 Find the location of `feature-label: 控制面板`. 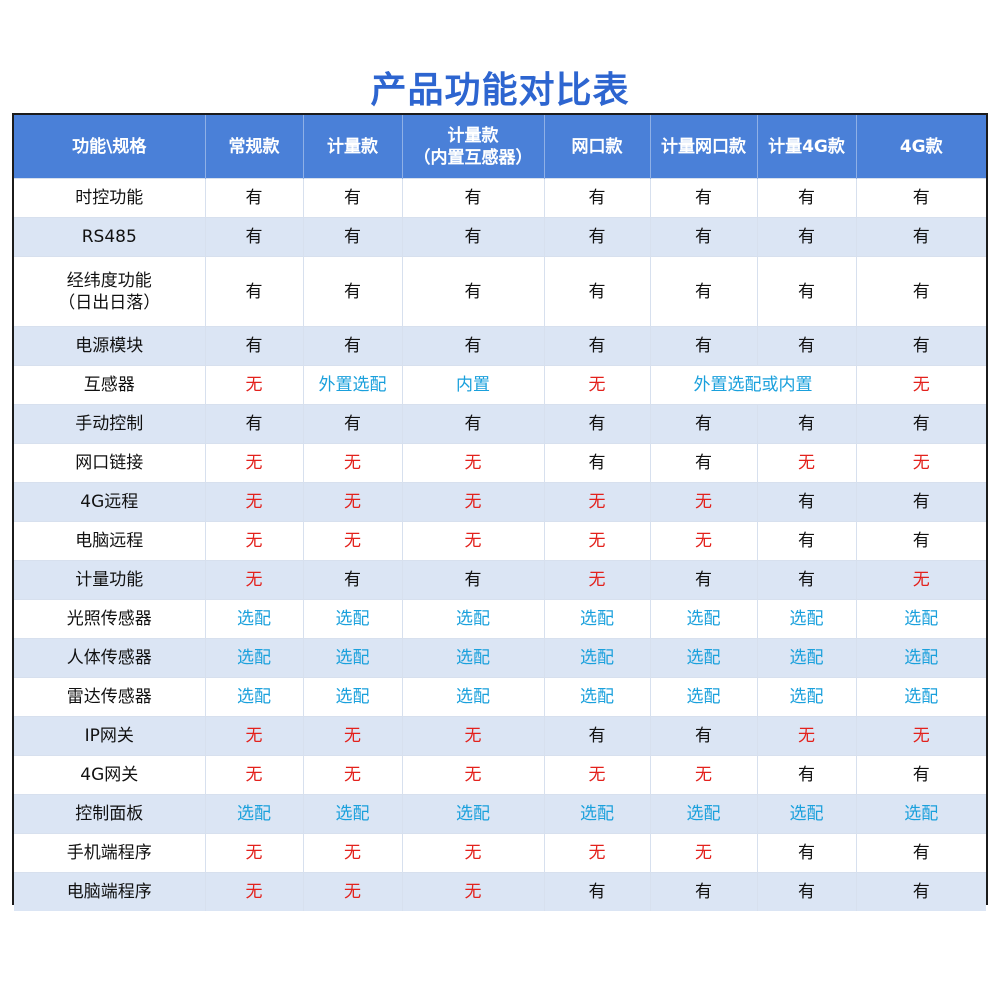

feature-label: 控制面板 is located at coordinates (109, 814).